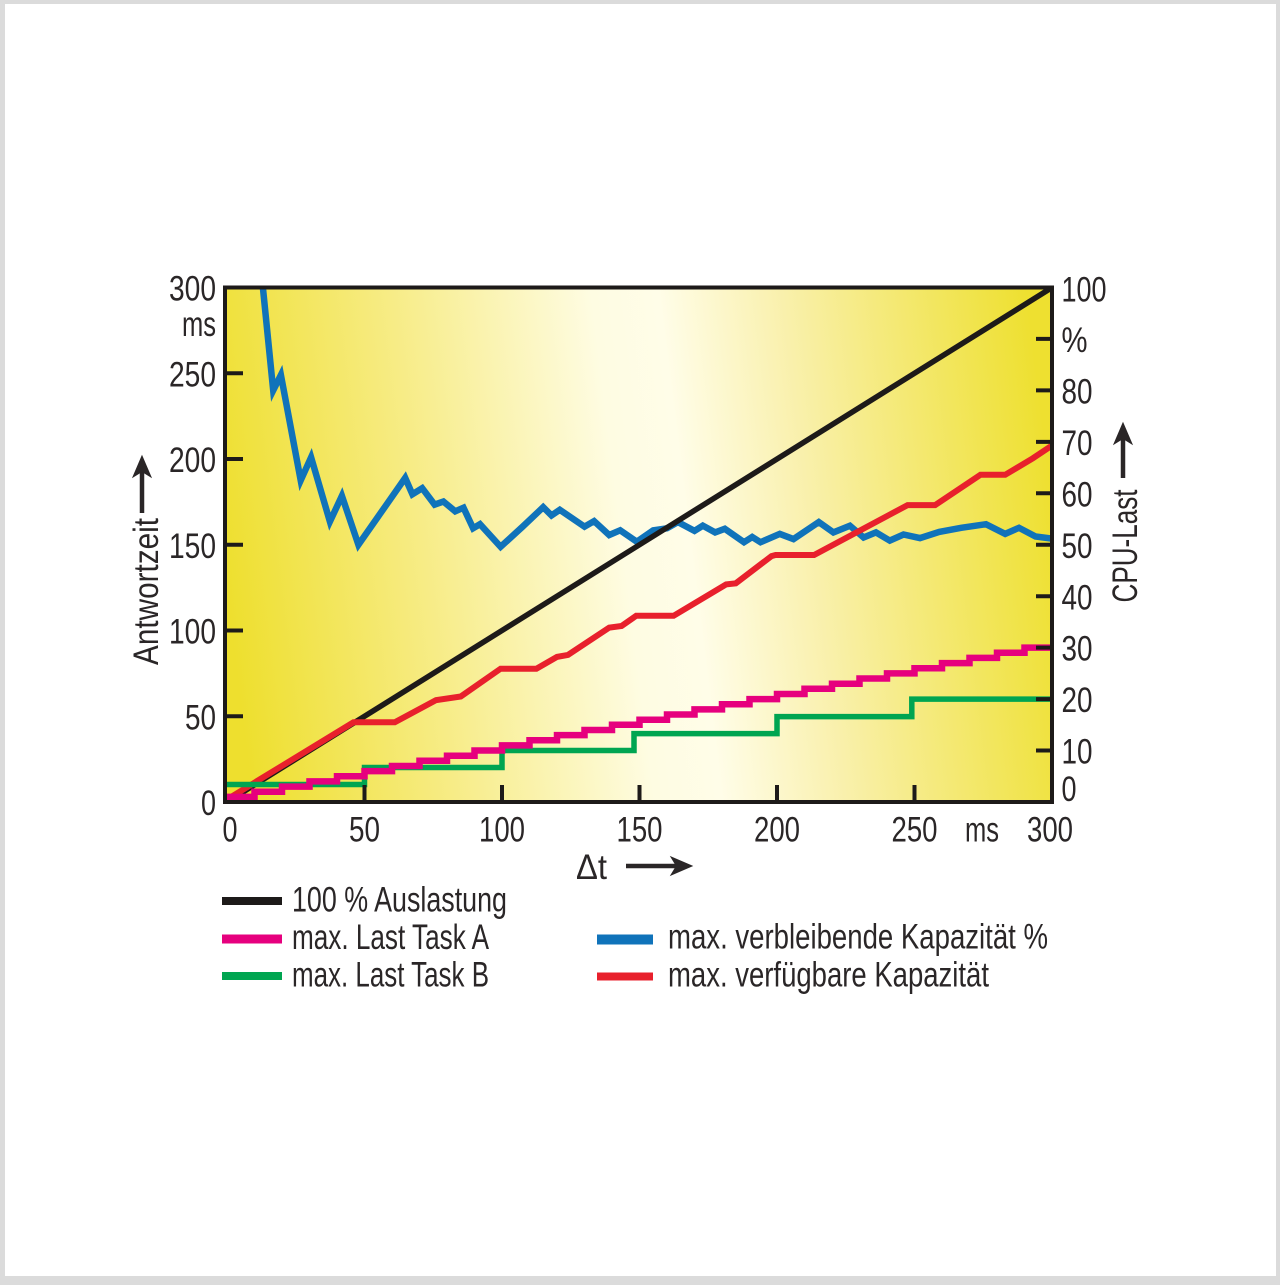 The height and width of the screenshot is (1285, 1280). I want to click on svg-text: max. verbleibende Kapazität %, so click(858, 937).